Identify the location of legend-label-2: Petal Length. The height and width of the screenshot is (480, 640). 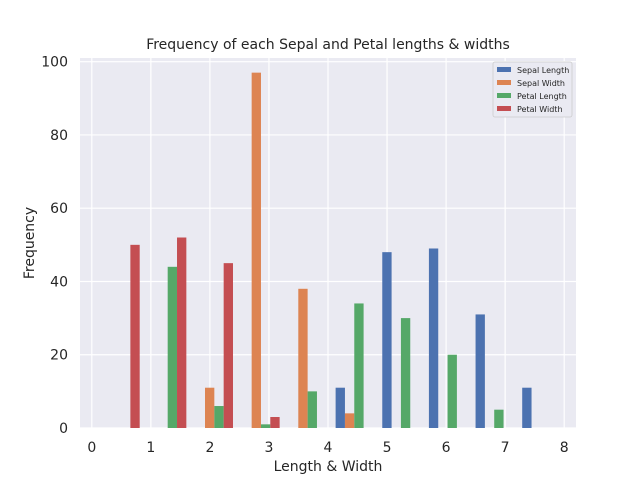
(542, 96).